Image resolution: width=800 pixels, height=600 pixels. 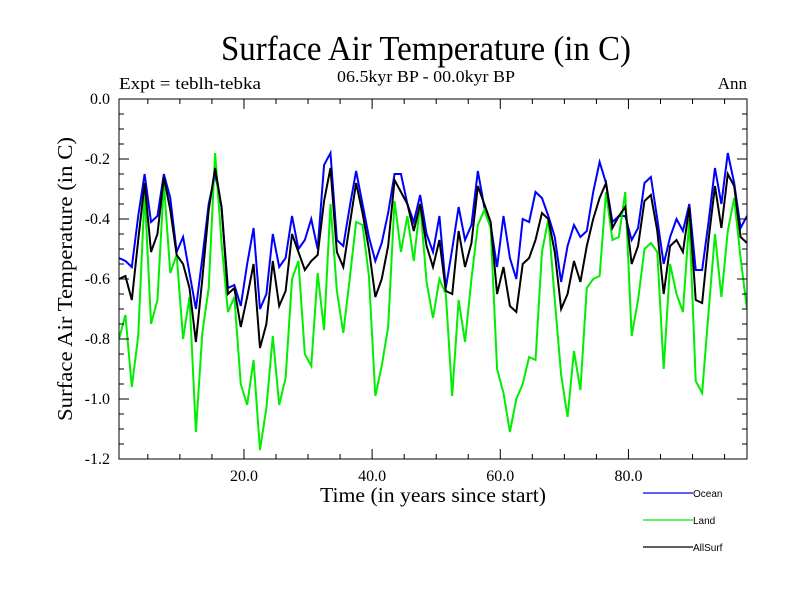 I want to click on x-tick-label: 20.0, so click(x=244, y=476).